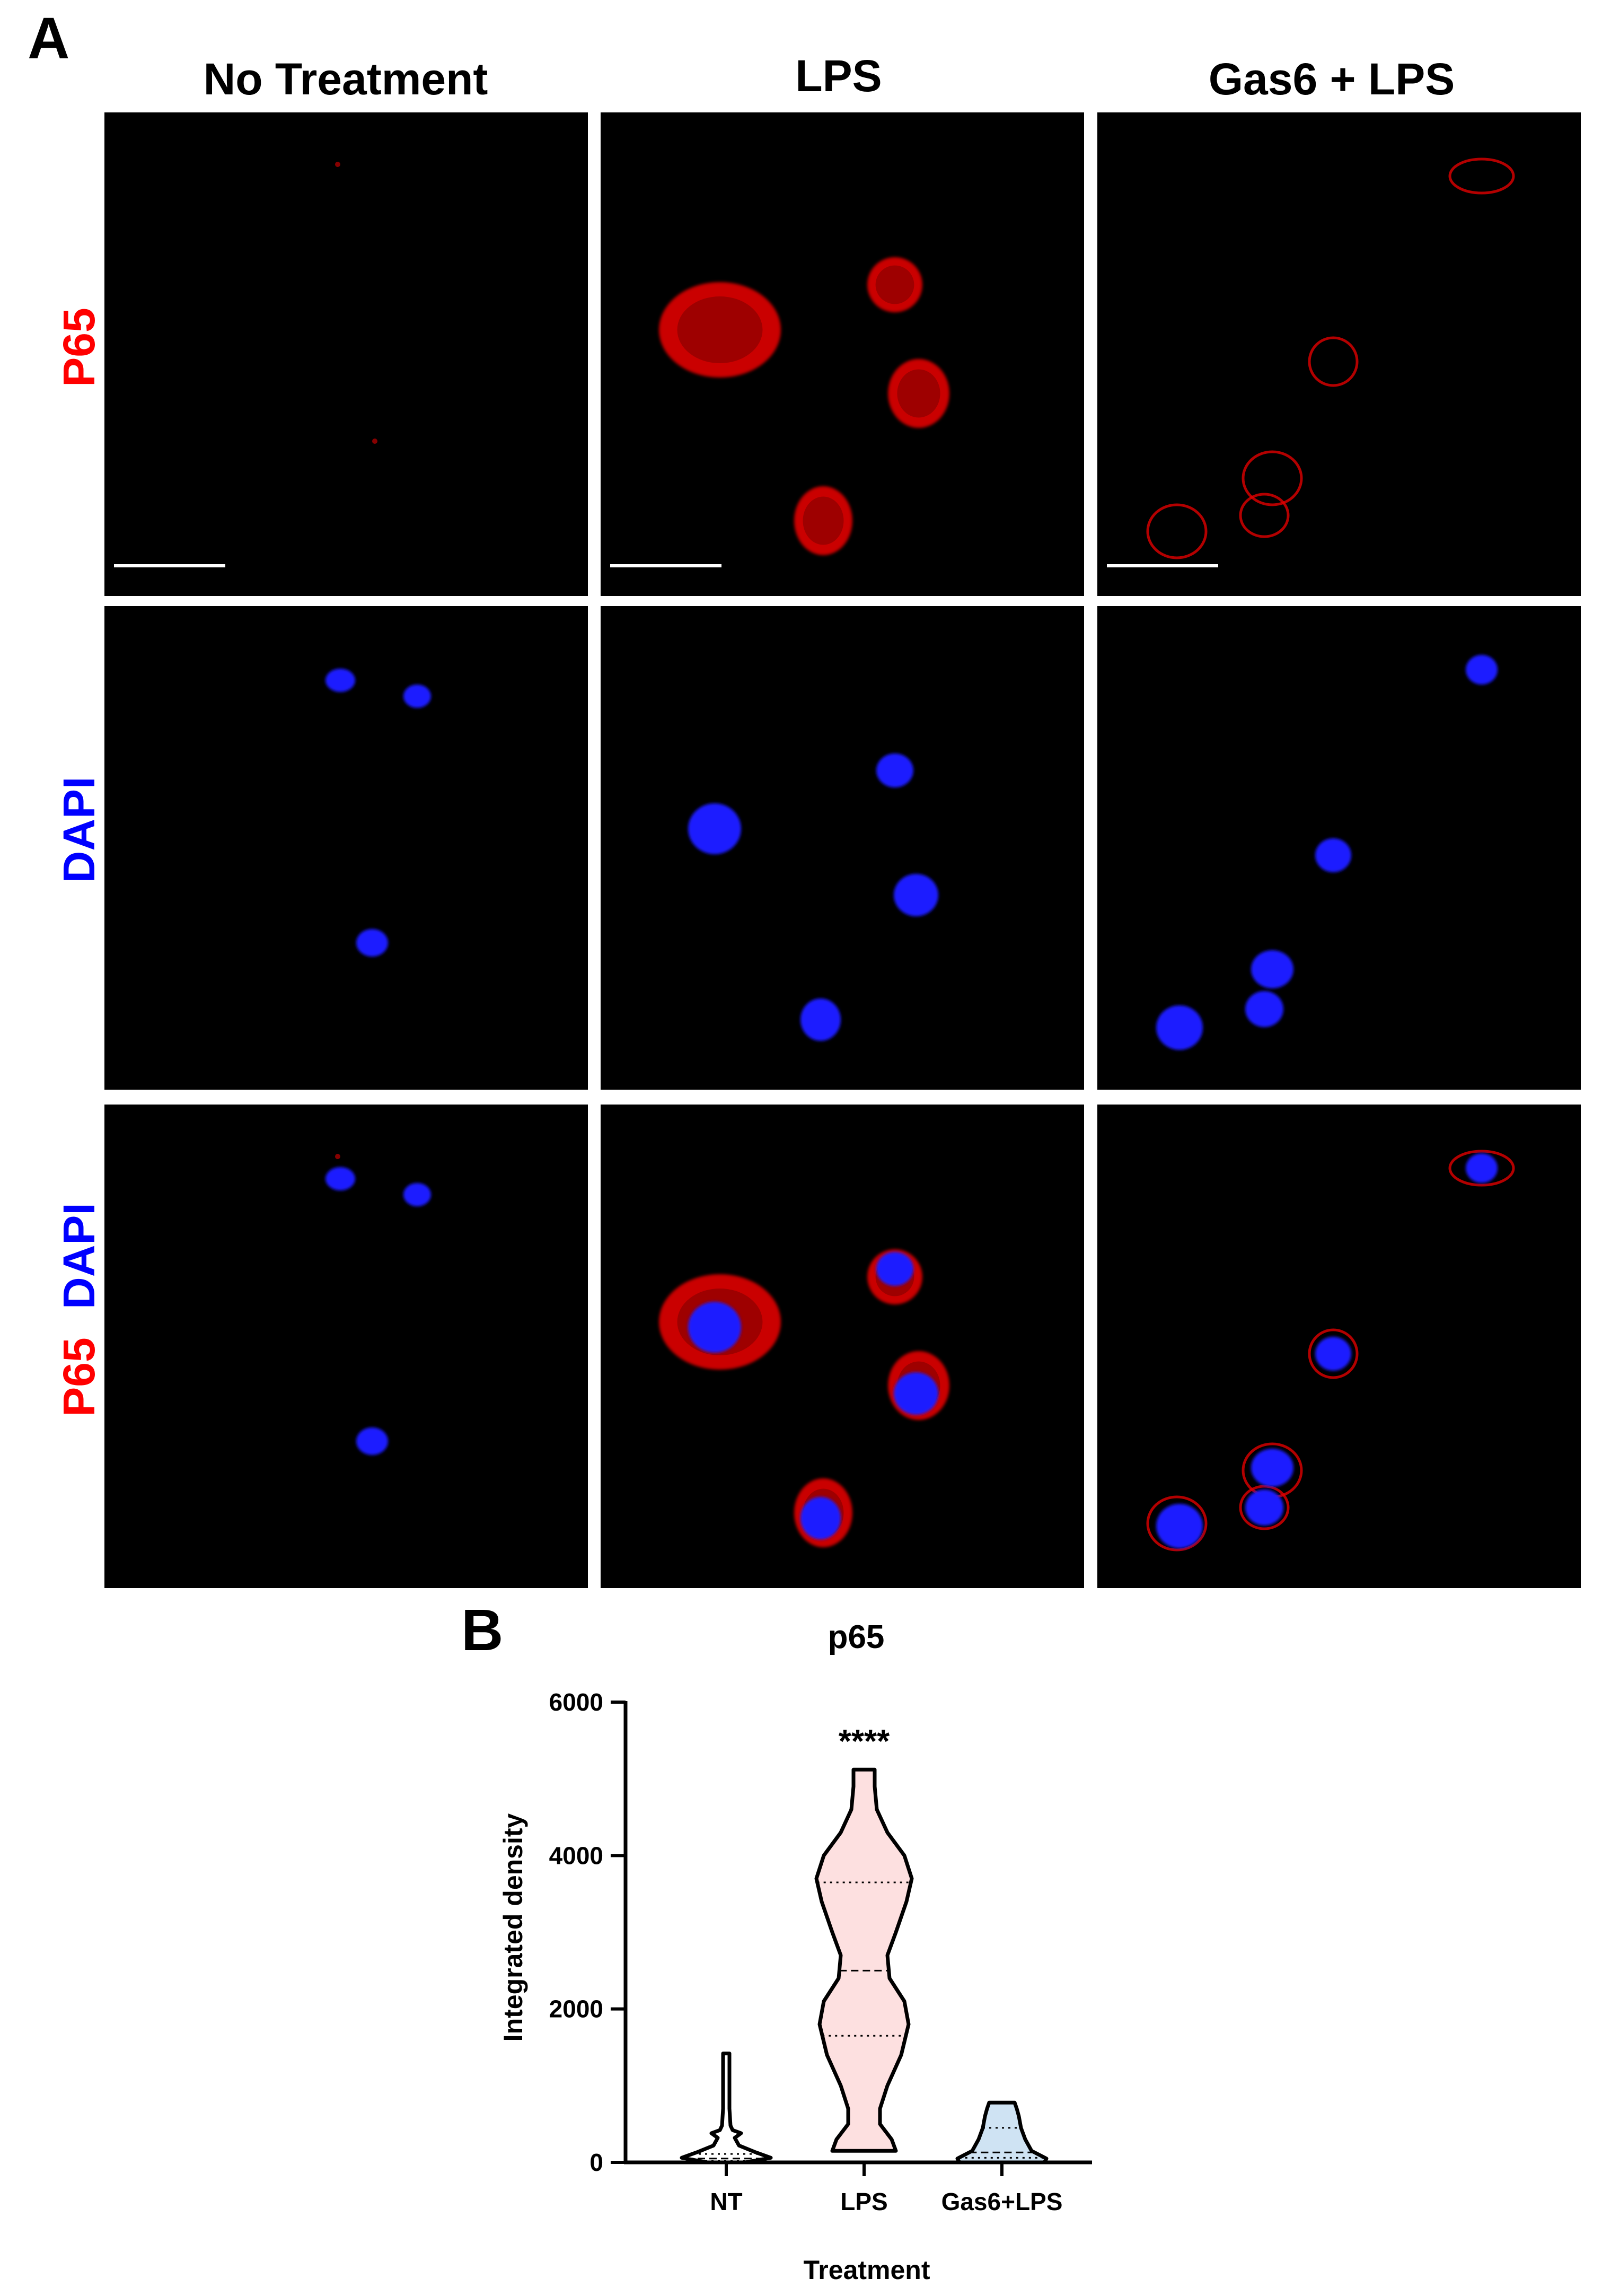 The image size is (1602, 2296). What do you see at coordinates (79, 1256) in the screenshot?
I see `row-label-merge-dapi: DAPI` at bounding box center [79, 1256].